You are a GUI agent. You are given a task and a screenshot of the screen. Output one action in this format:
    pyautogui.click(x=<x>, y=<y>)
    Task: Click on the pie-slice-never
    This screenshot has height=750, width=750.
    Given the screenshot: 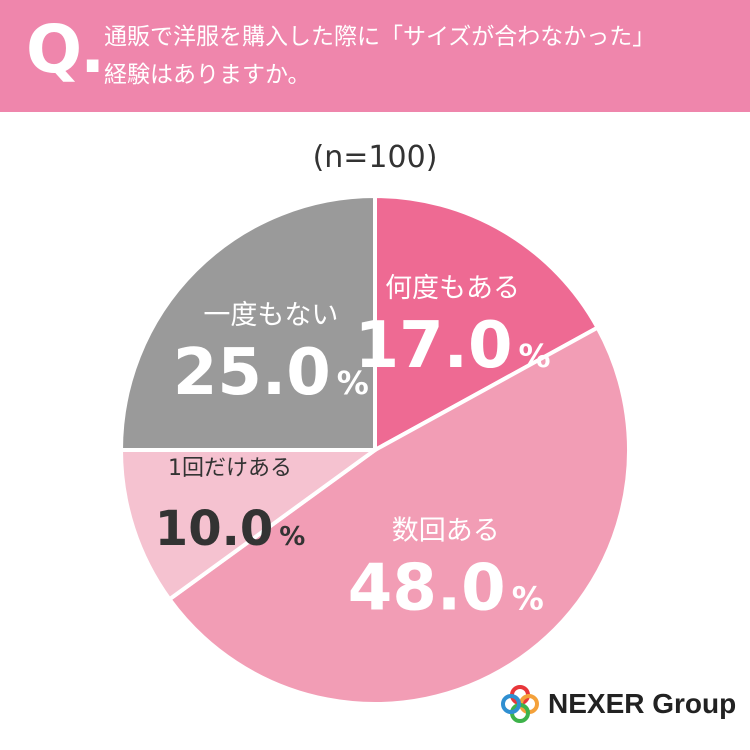 What is the action you would take?
    pyautogui.click(x=248, y=323)
    